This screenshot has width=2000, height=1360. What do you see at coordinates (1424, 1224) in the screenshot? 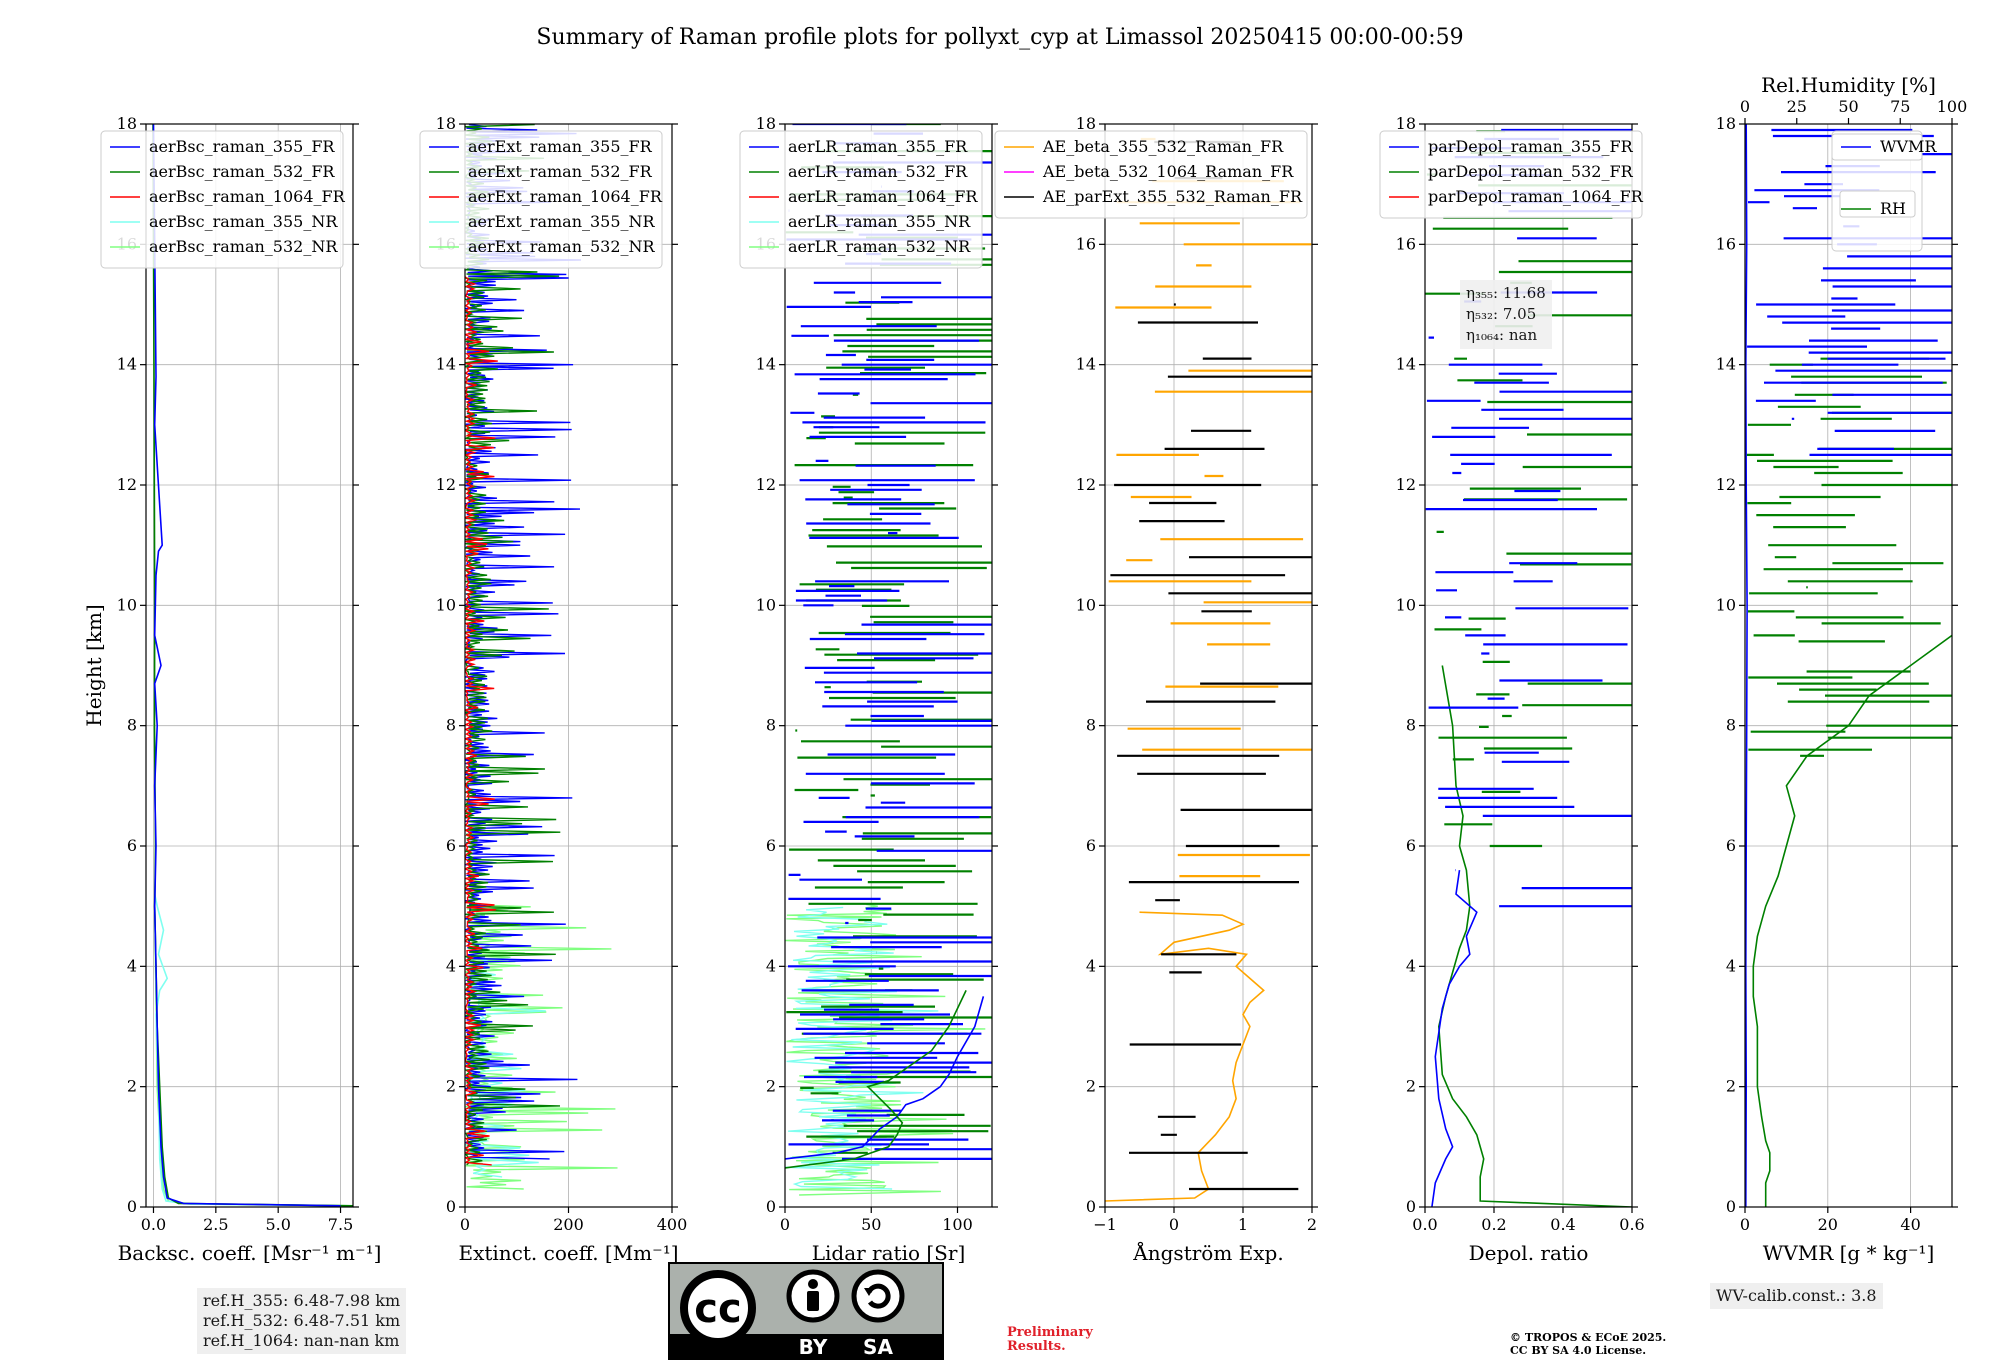
I see `x-tick-label: 0.0` at bounding box center [1424, 1224].